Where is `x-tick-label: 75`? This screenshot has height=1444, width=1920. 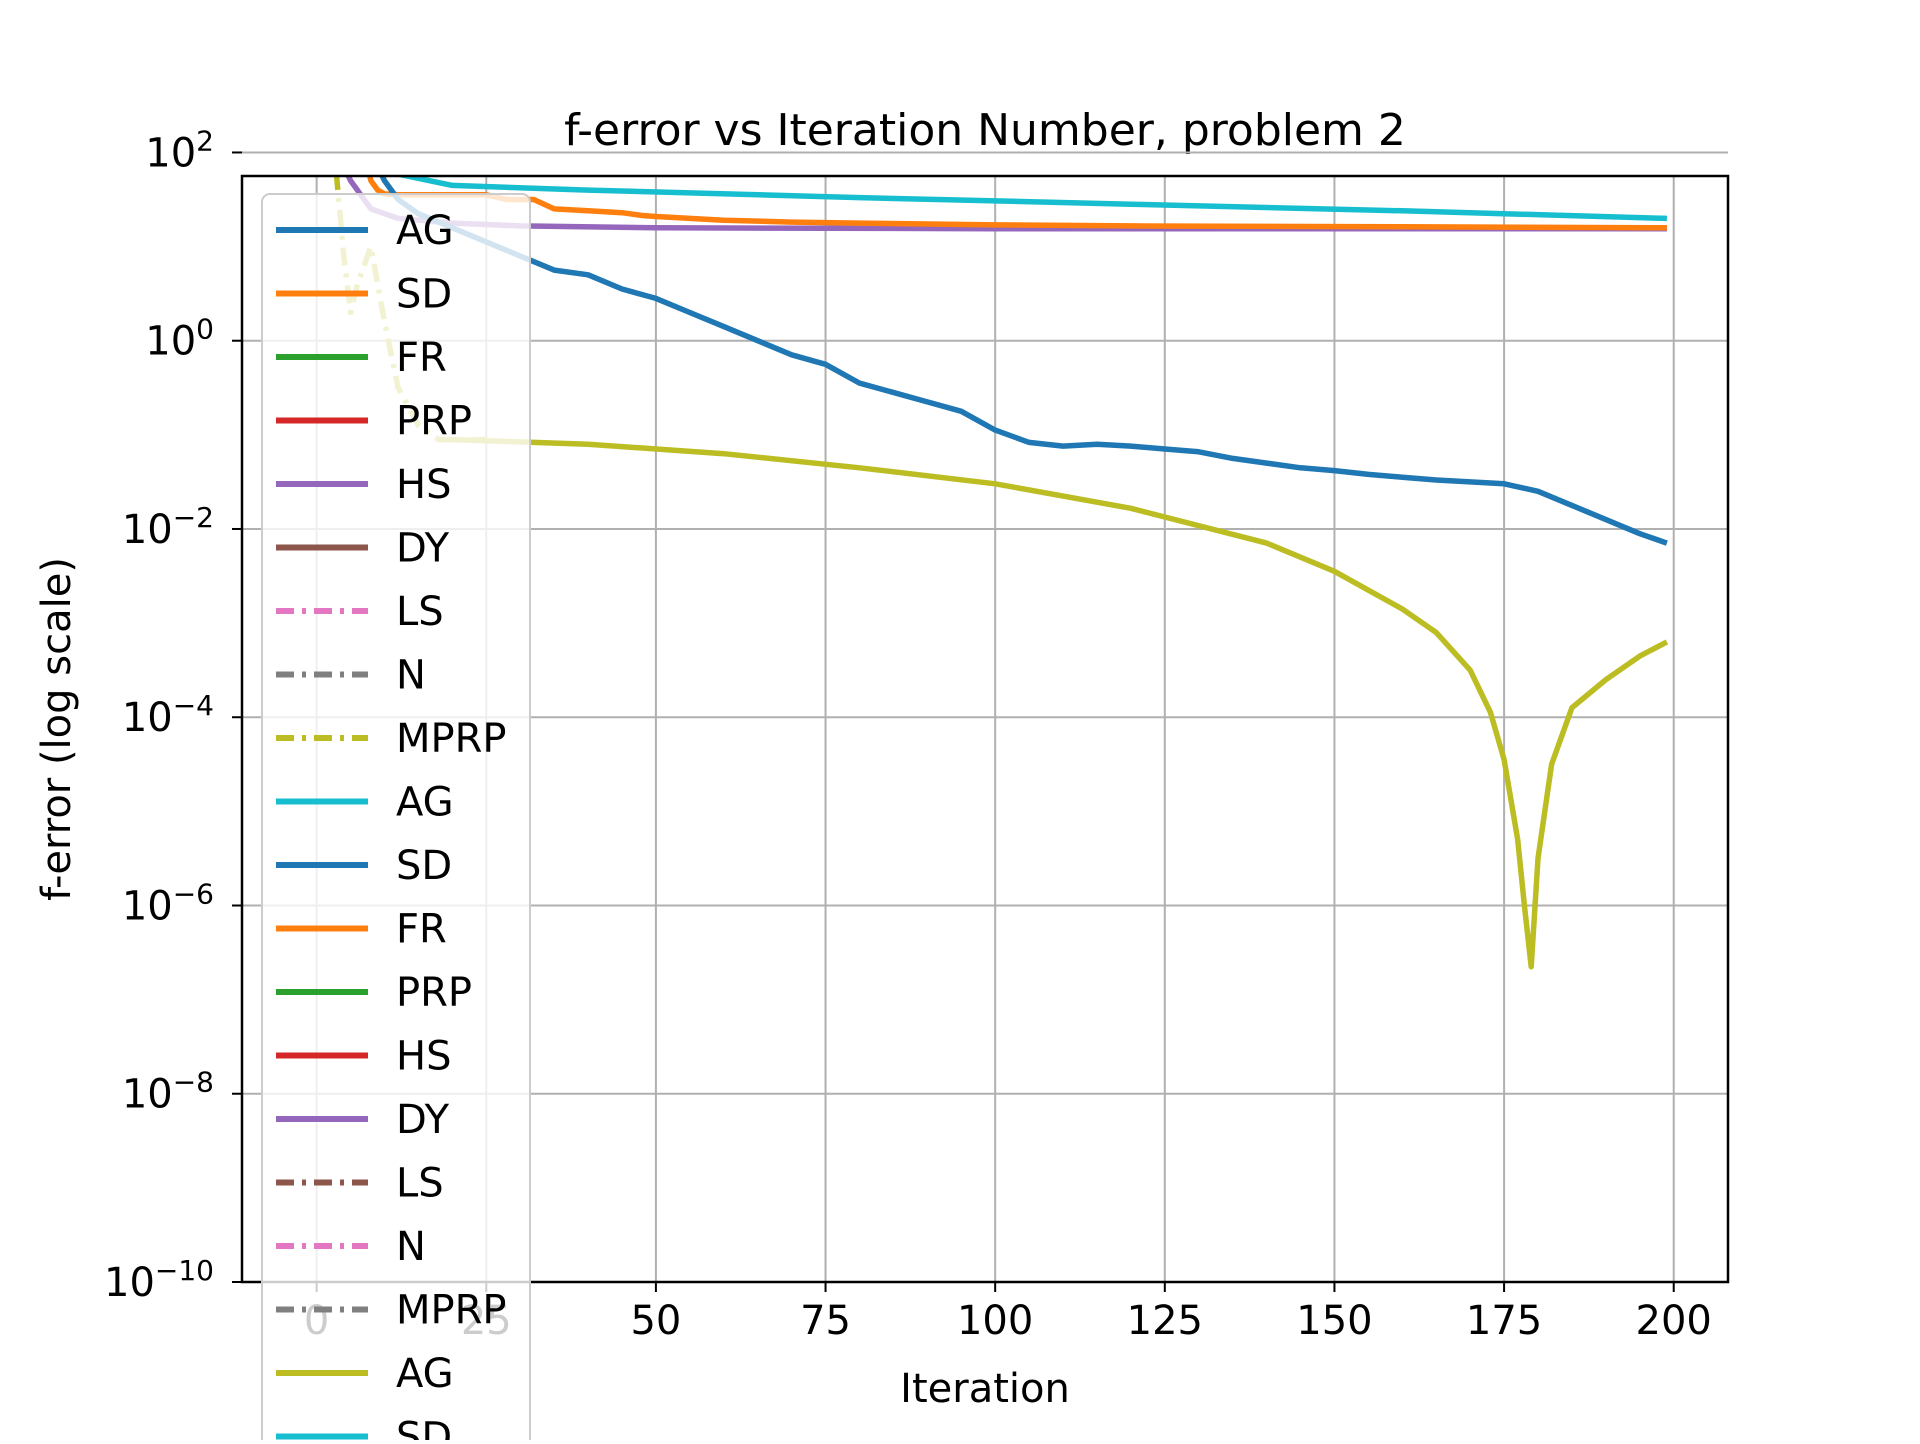 x-tick-label: 75 is located at coordinates (825, 1321).